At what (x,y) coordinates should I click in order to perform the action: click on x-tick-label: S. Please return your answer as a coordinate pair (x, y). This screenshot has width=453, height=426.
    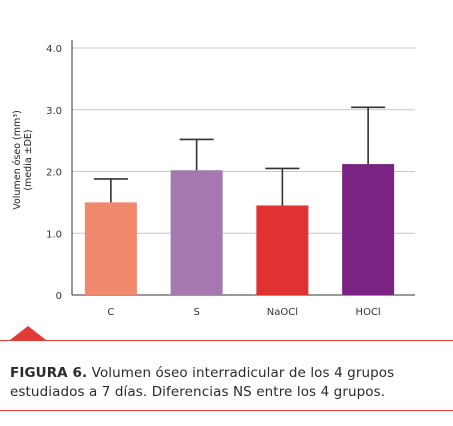
    Looking at the image, I should click on (196, 312).